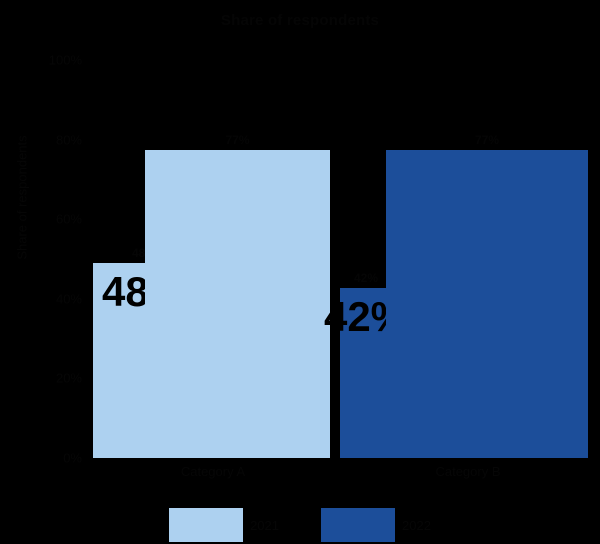 The width and height of the screenshot is (600, 544). What do you see at coordinates (300, 20) in the screenshot?
I see `chart-title: Share of respondents` at bounding box center [300, 20].